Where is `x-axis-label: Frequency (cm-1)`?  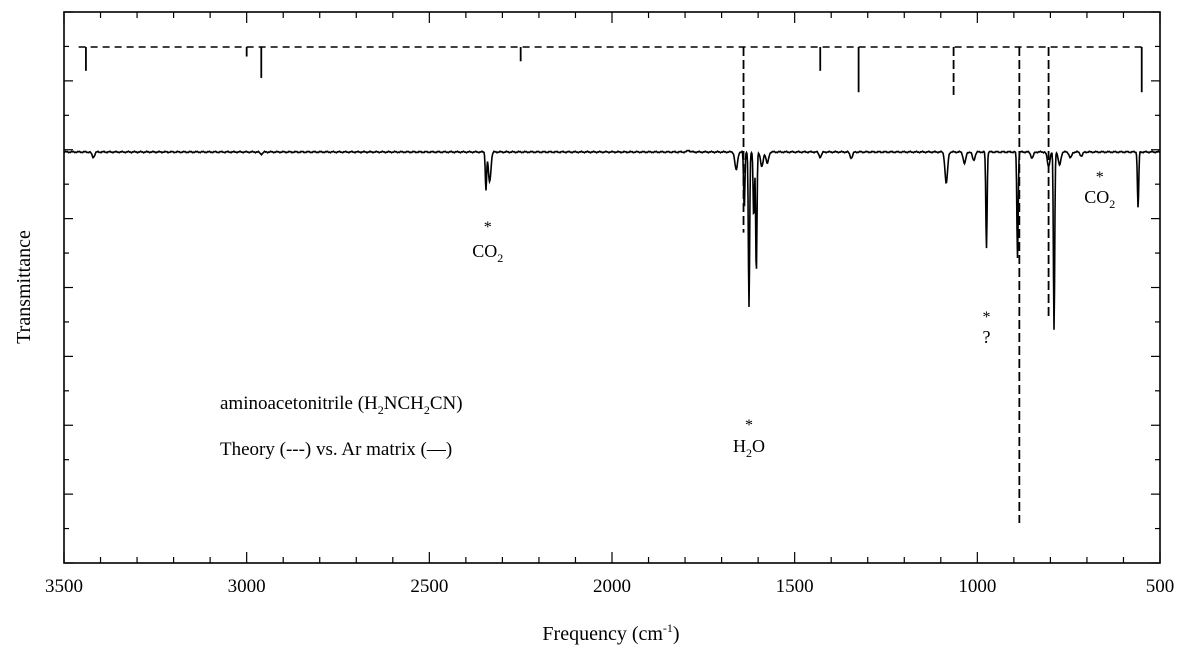
x-axis-label: Frequency (cm-1) is located at coordinates (610, 633).